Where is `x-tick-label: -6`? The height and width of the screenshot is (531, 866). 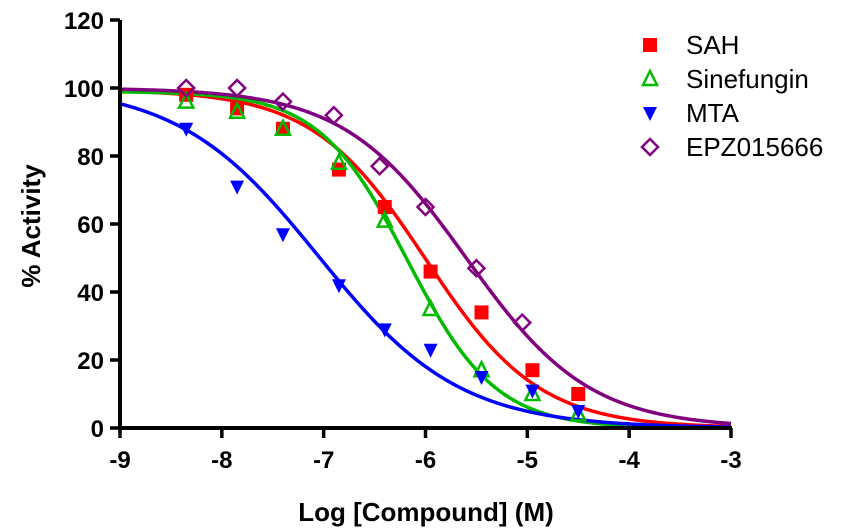 x-tick-label: -6 is located at coordinates (425, 460).